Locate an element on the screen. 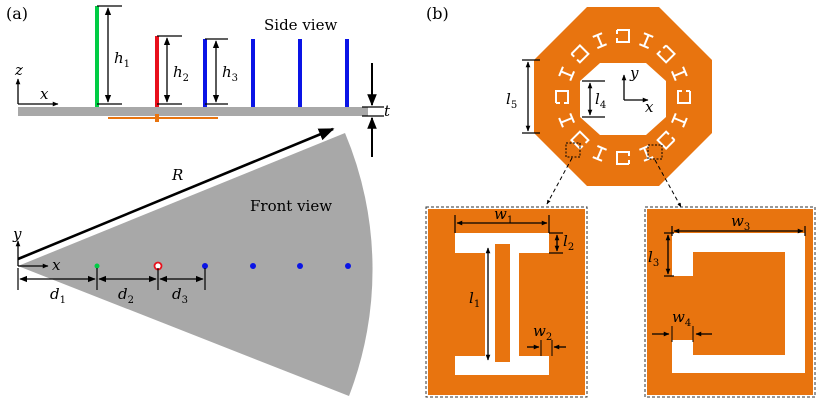 This screenshot has width=825, height=403. octagon-metasurface: y x l4 l5 is located at coordinates (609, 107).